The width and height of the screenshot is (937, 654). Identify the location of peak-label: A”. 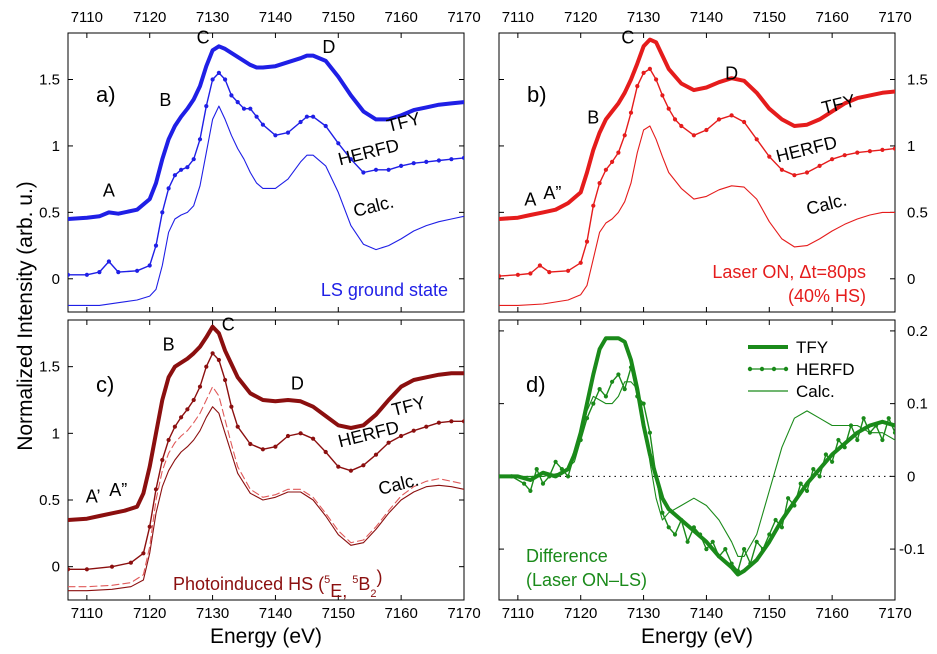
(118, 490).